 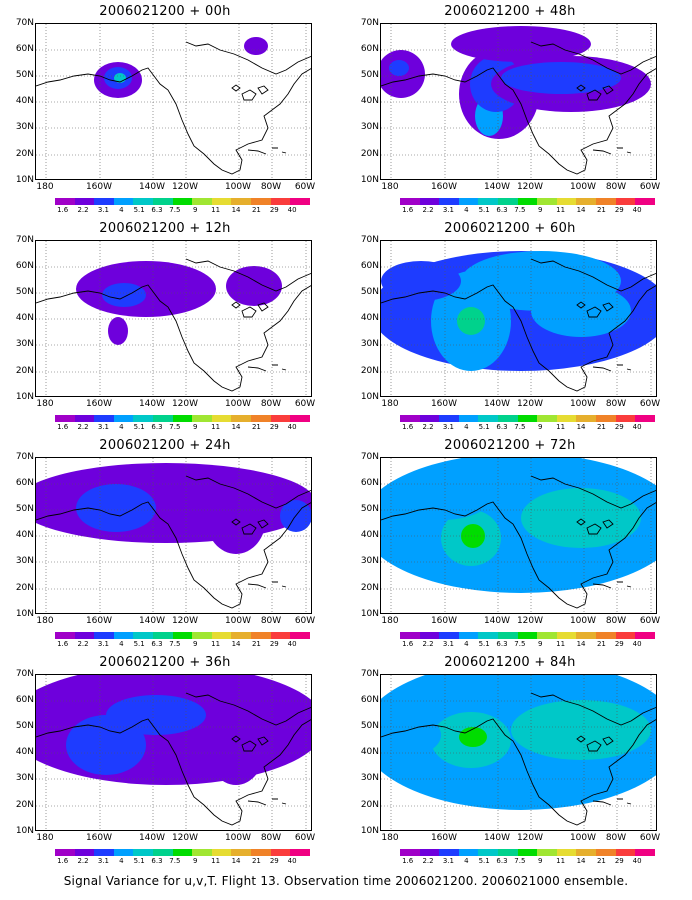 What do you see at coordinates (271, 187) in the screenshot?
I see `longitude-tick-label: 80W` at bounding box center [271, 187].